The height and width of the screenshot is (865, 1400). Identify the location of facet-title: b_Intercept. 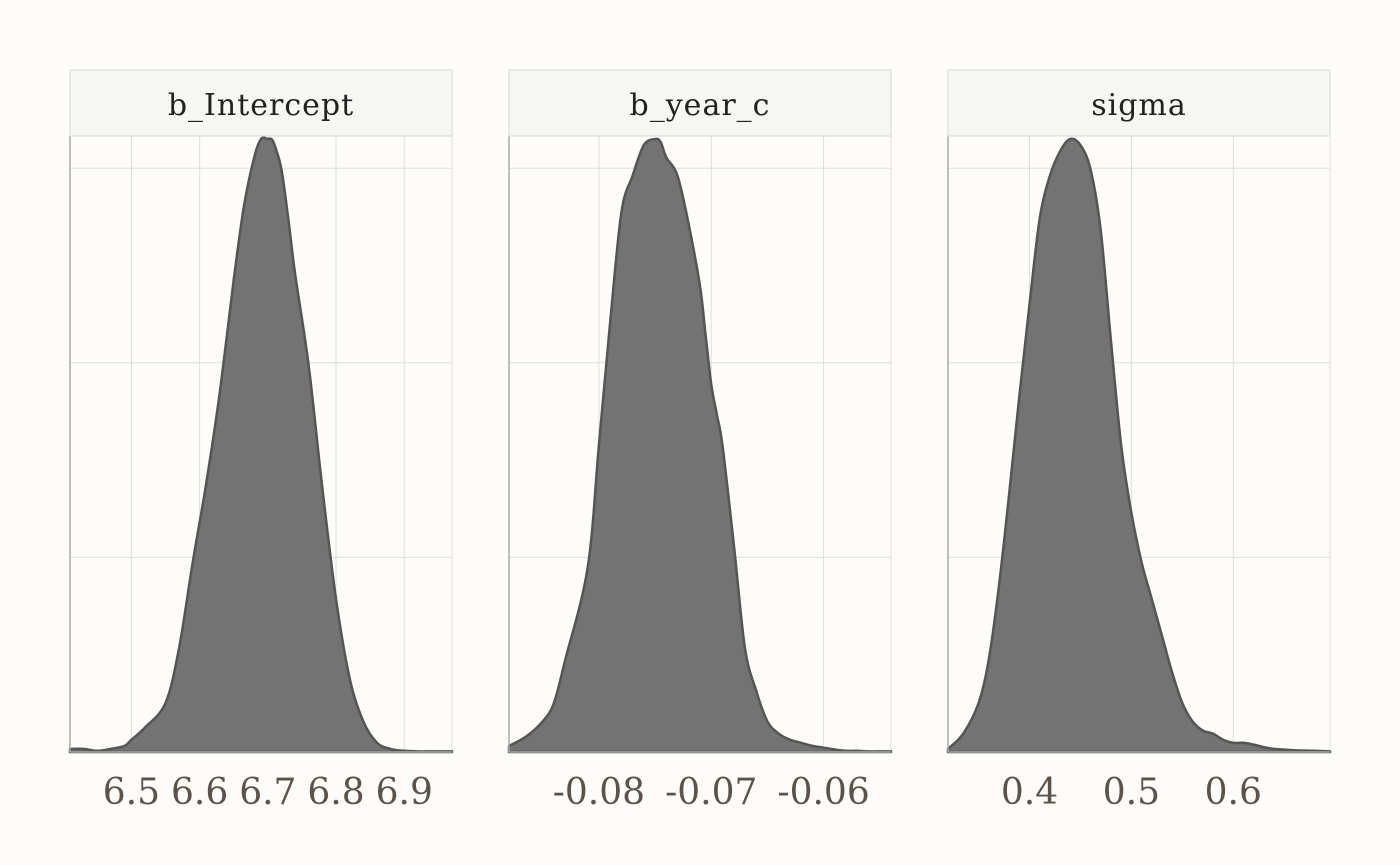
(261, 105).